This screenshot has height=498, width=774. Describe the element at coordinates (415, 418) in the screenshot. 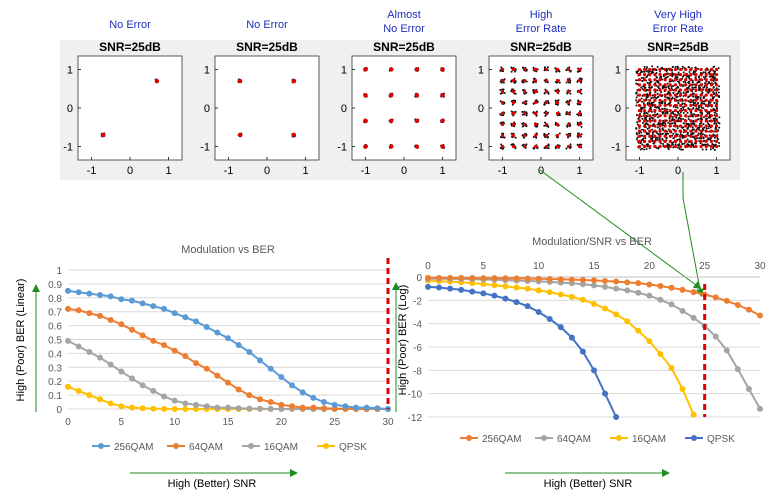

I see `y-tick-label: -12` at that location.